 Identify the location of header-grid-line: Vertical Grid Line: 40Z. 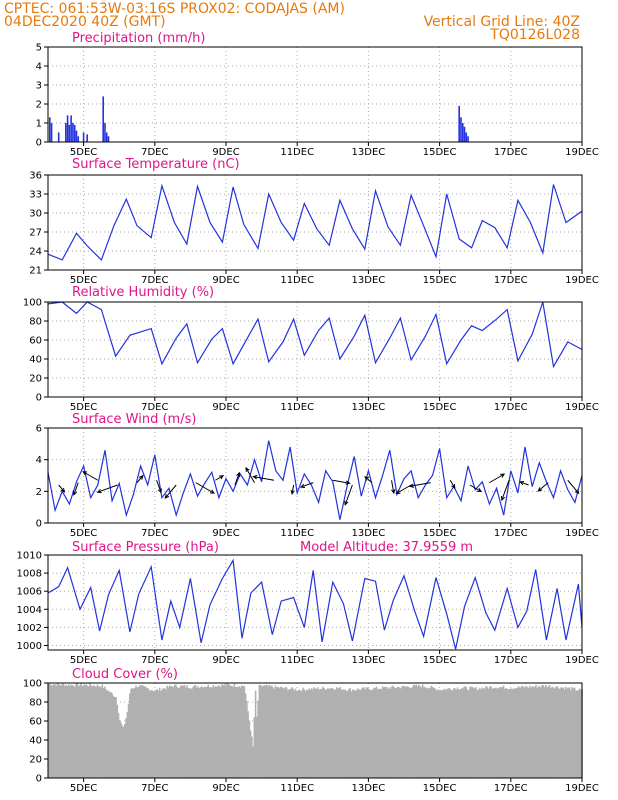
(502, 22).